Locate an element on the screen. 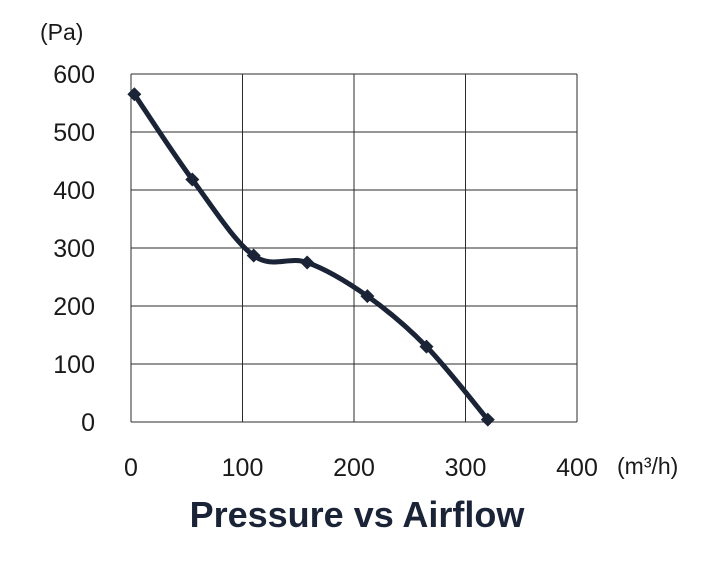 This screenshot has width=723, height=563. y-unit-label: (Pa) is located at coordinates (61, 32).